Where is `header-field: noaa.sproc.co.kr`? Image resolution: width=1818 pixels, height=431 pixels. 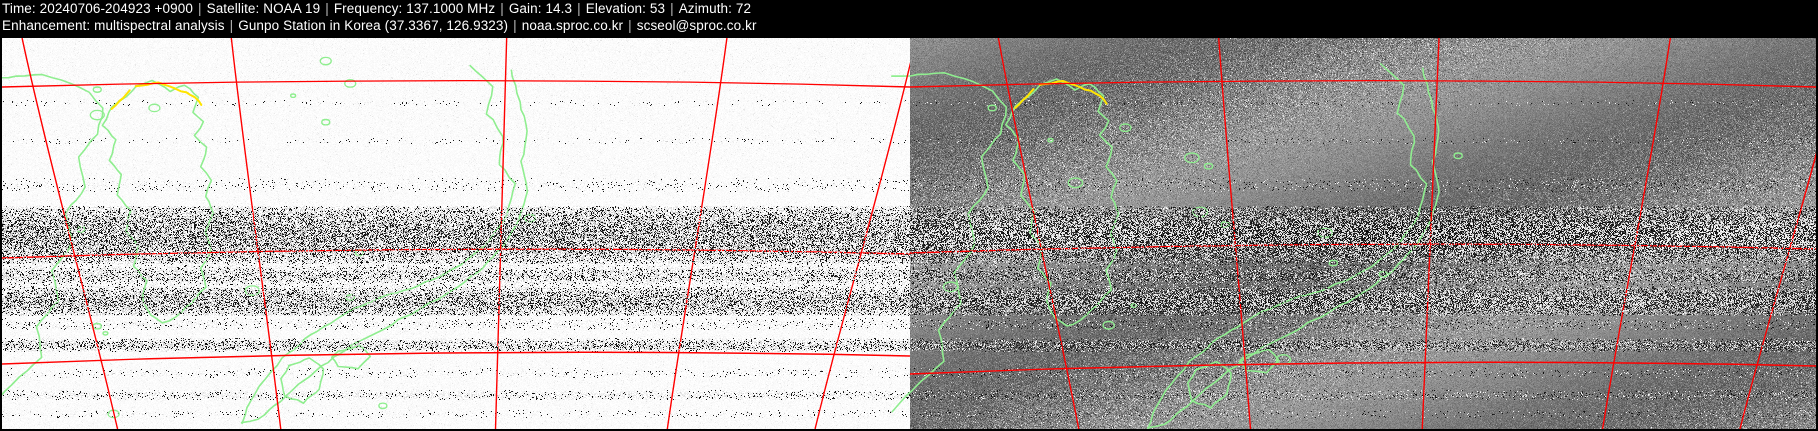
header-field: noaa.sproc.co.kr is located at coordinates (572, 25).